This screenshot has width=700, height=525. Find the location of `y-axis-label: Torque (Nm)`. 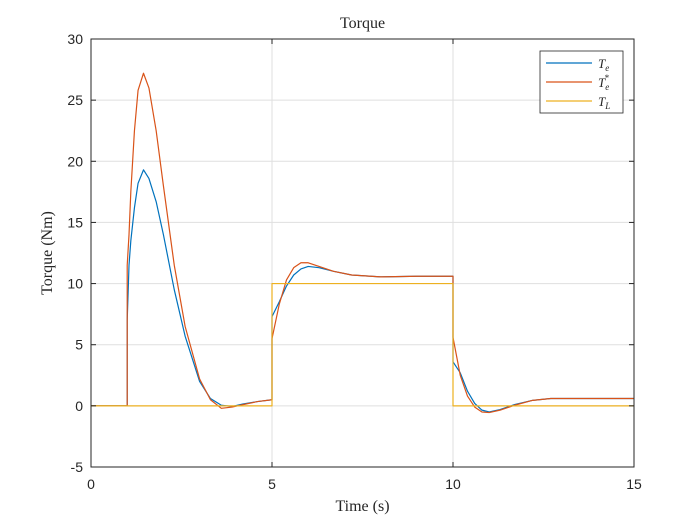

y-axis-label: Torque (Nm) is located at coordinates (47, 253).